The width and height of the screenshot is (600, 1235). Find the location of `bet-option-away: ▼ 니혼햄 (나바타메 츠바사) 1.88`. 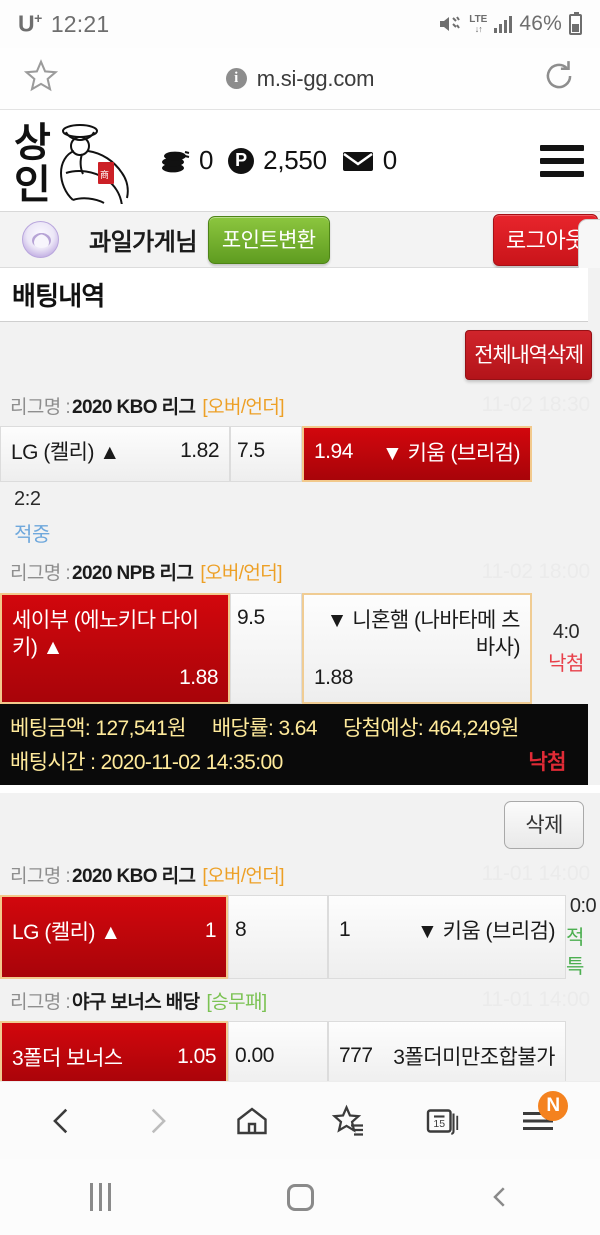

bet-option-away: ▼ 니혼햄 (나바타메 츠바사) 1.88 is located at coordinates (417, 648).